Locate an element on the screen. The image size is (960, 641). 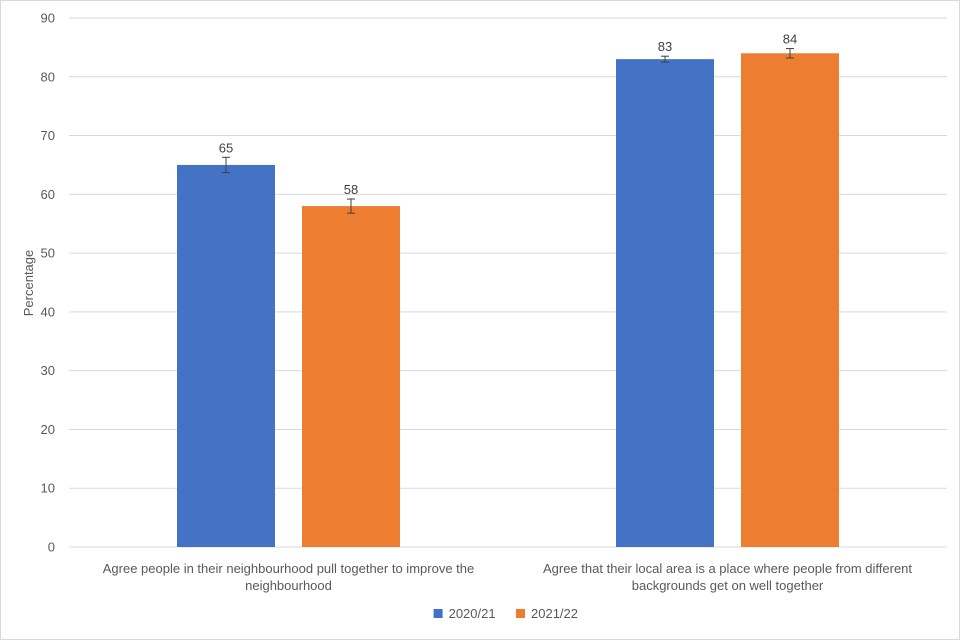
data-label: 65 is located at coordinates (226, 147).